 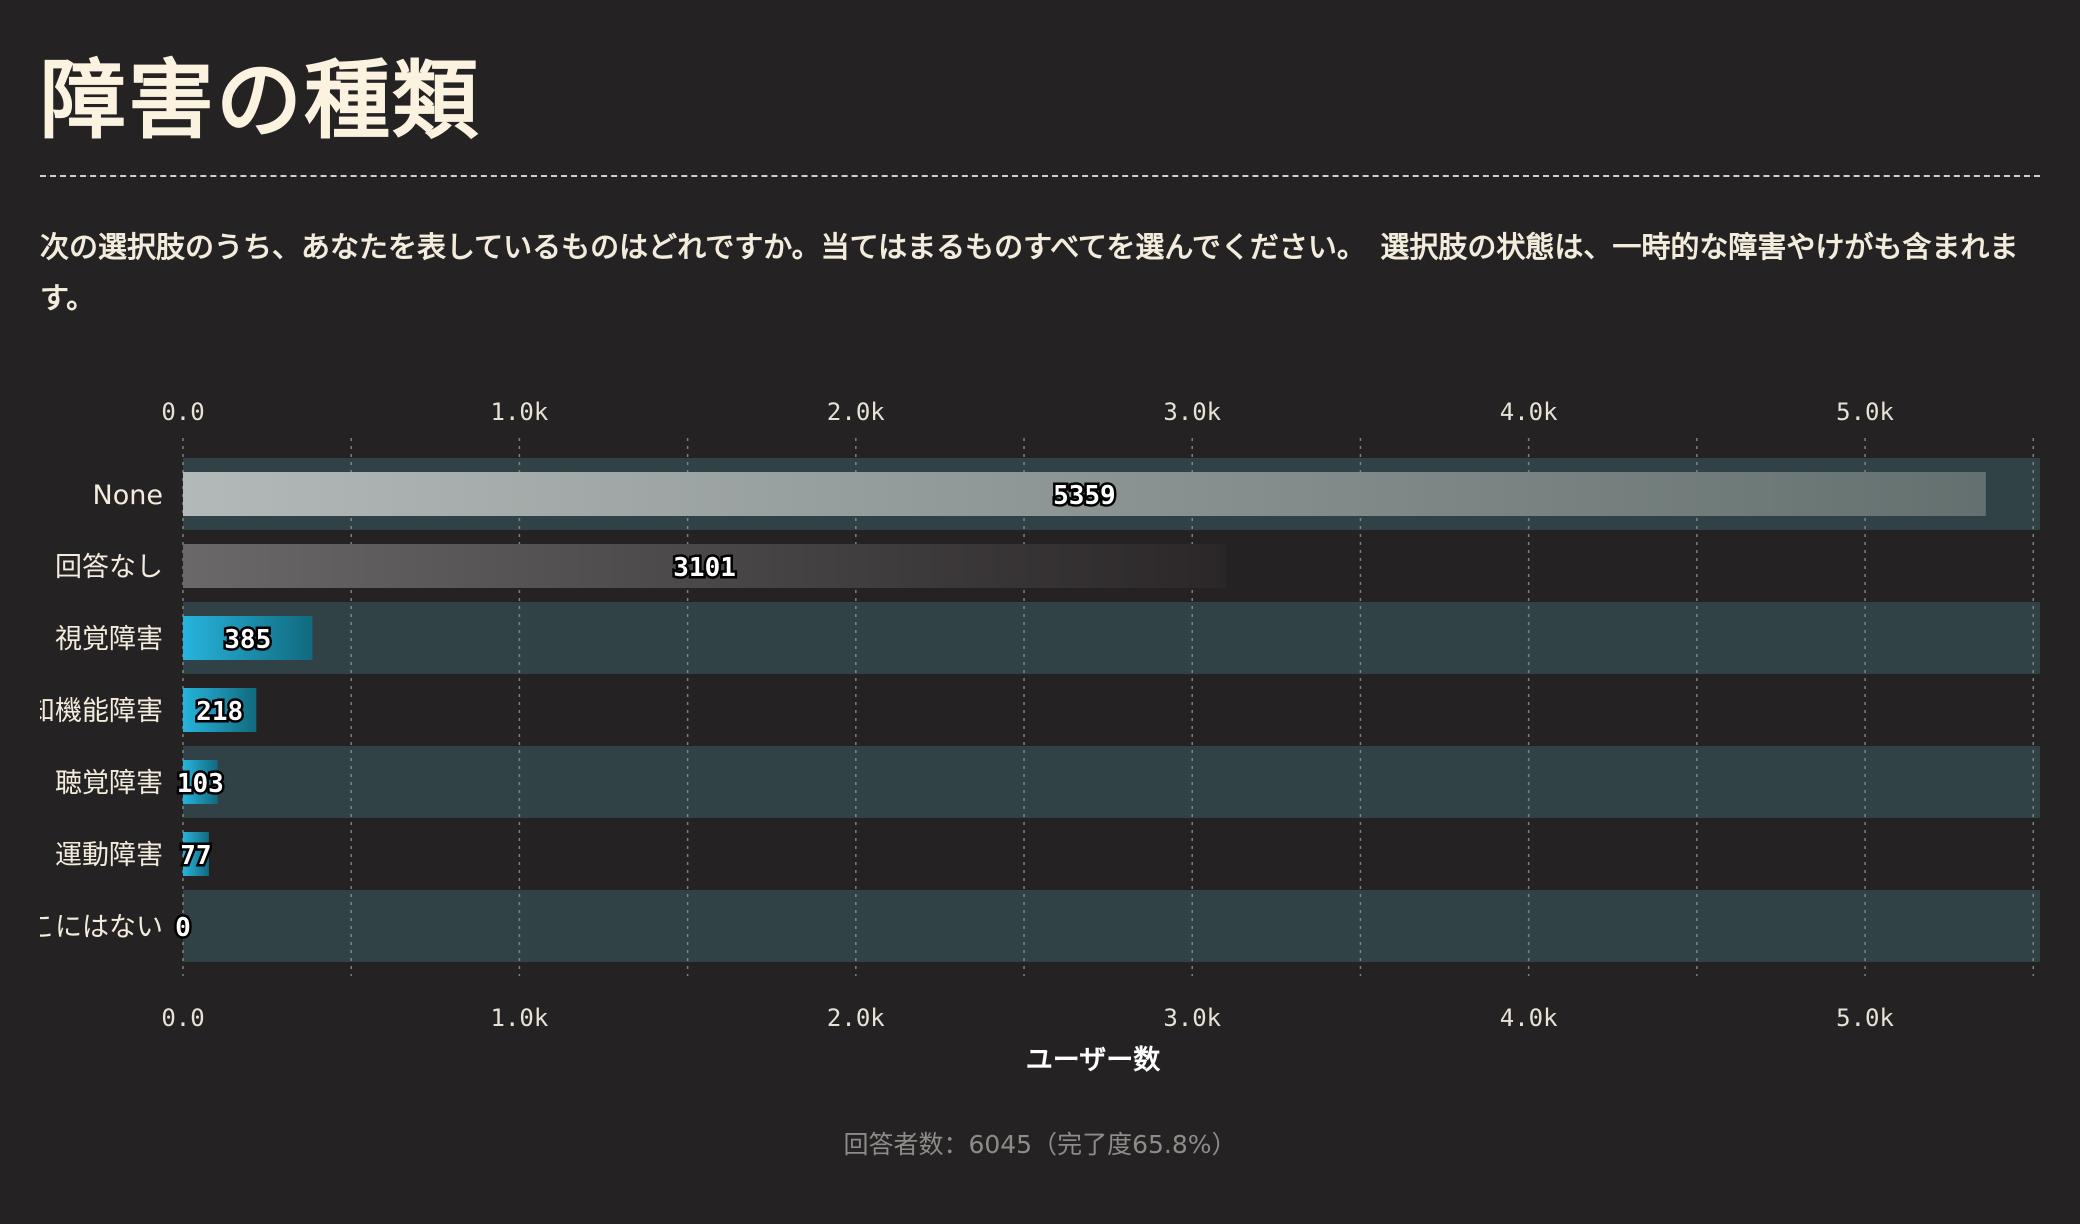 What do you see at coordinates (1865, 412) in the screenshot?
I see `x-tick-label-top: 5.0k` at bounding box center [1865, 412].